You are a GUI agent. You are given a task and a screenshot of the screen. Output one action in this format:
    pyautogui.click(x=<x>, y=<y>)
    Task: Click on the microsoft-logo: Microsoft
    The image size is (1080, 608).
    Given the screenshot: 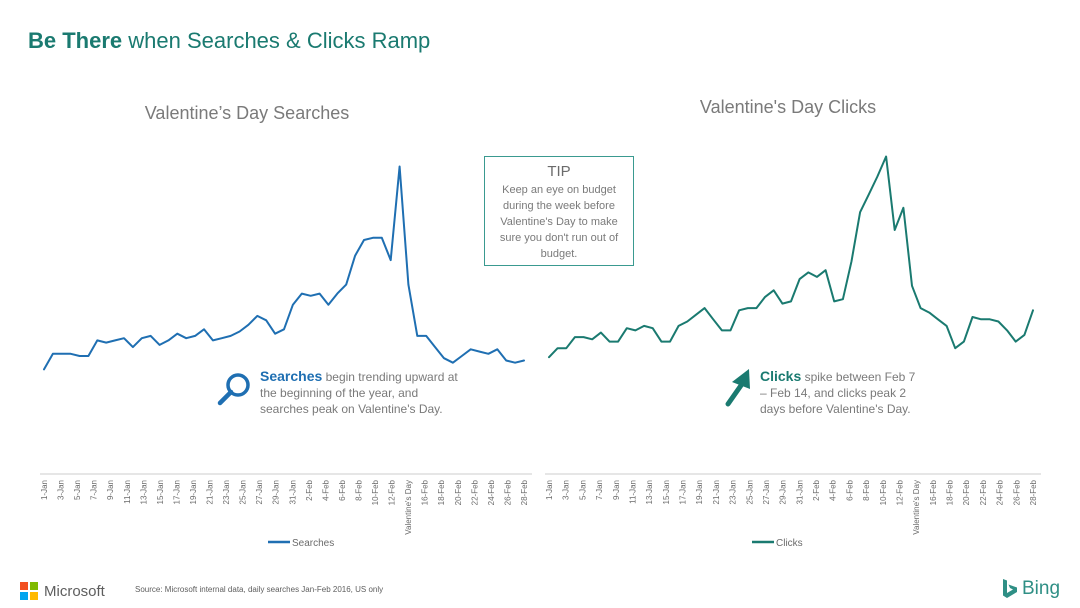 What is the action you would take?
    pyautogui.click(x=62, y=591)
    